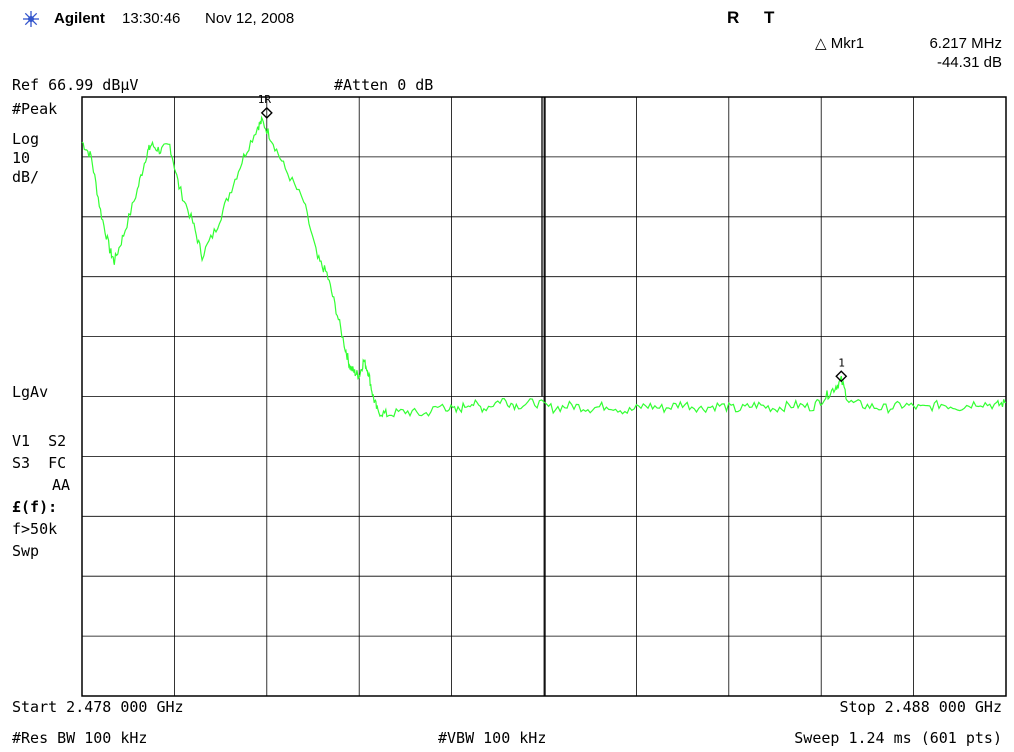 The height and width of the screenshot is (752, 1014). I want to click on marker-ref-label: 1R, so click(265, 99).